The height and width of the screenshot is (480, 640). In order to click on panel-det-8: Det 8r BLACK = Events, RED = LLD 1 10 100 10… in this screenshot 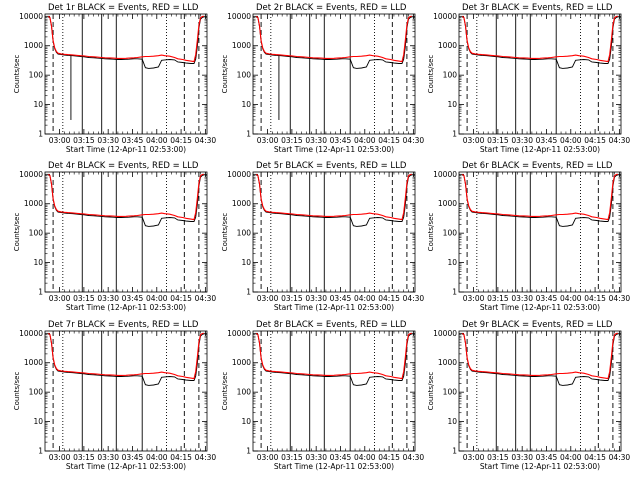, I will do `click(322, 395)`.